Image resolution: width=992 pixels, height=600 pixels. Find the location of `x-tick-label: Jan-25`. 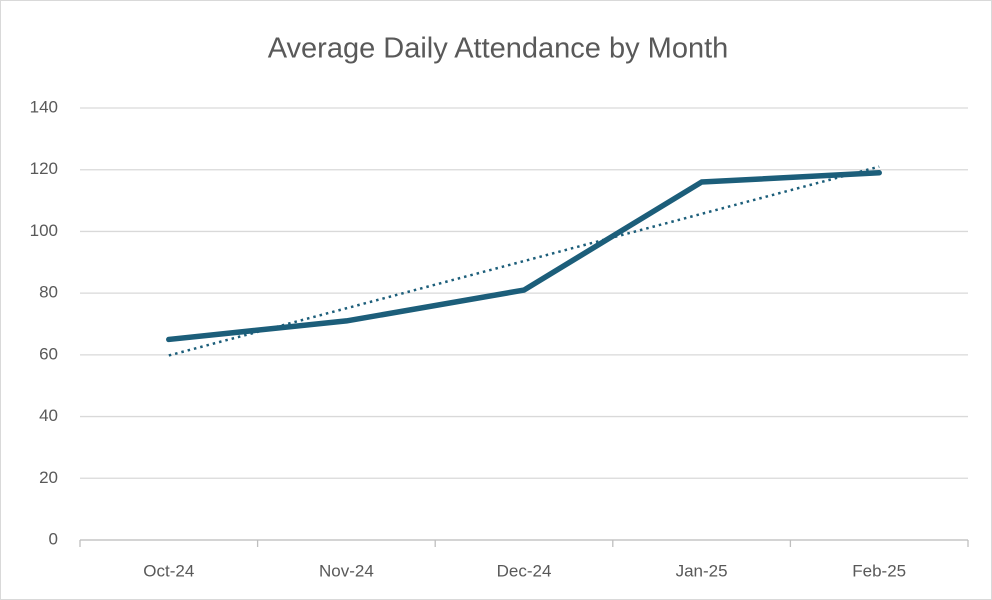

x-tick-label: Jan-25 is located at coordinates (702, 570).